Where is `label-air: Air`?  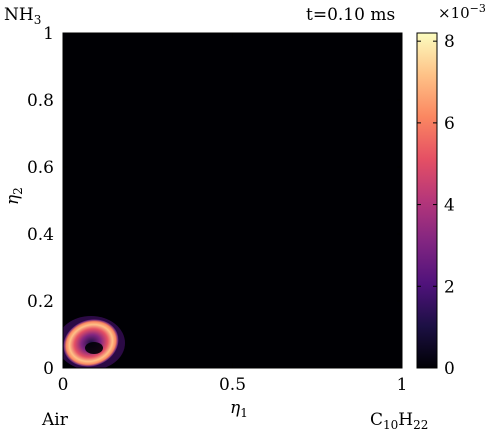
label-air: Air is located at coordinates (55, 420).